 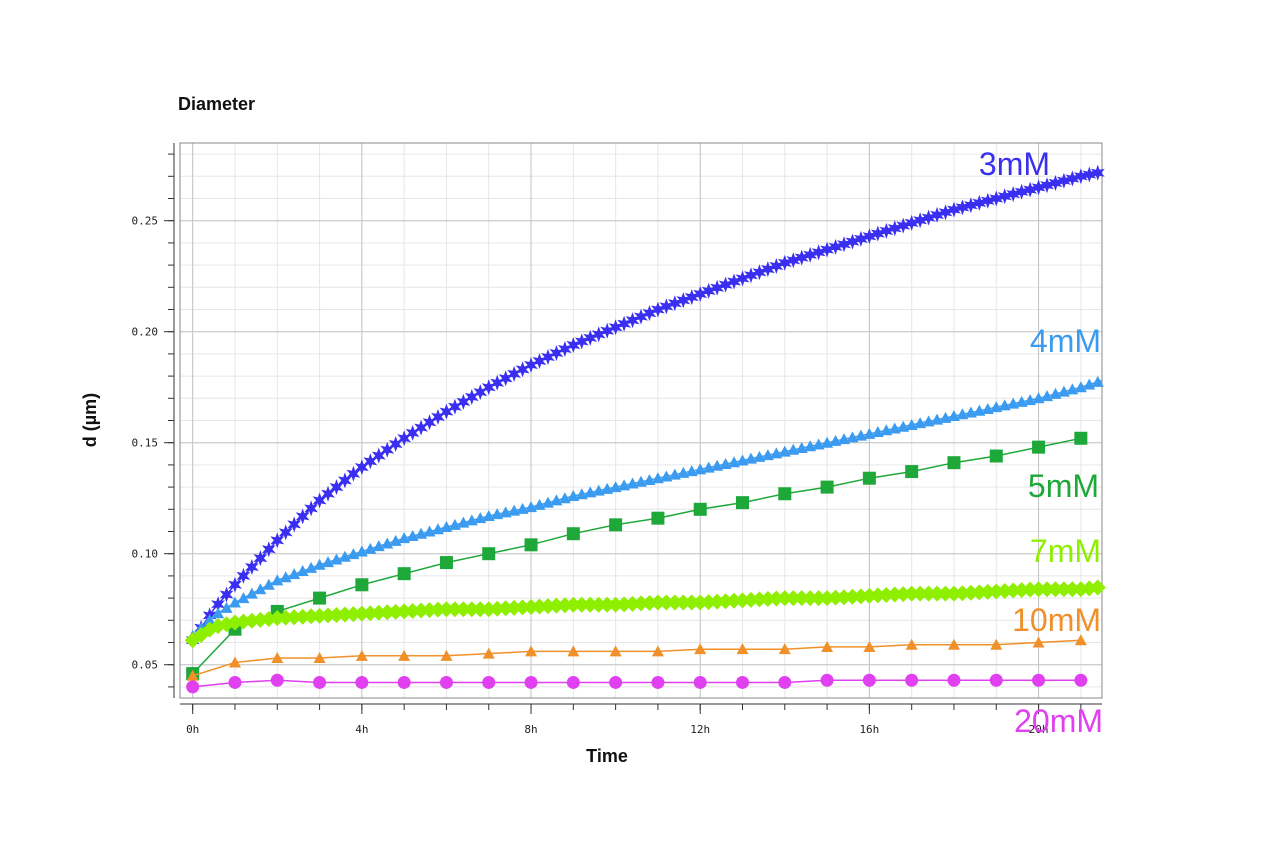 What do you see at coordinates (145, 554) in the screenshot?
I see `y-tick-label: 0.10` at bounding box center [145, 554].